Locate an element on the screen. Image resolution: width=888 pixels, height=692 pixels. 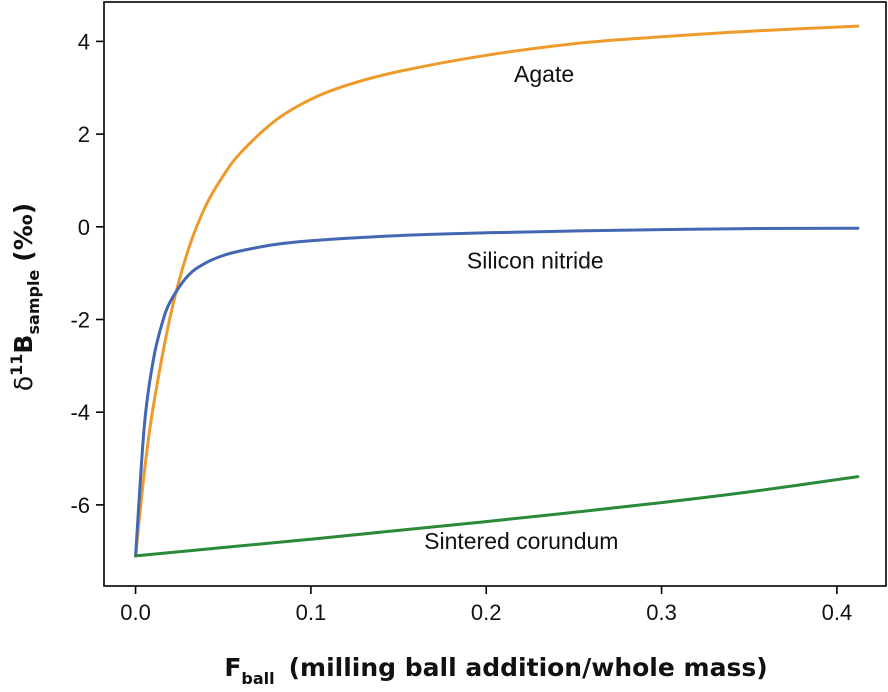
x-tick-label-3: 0.3 is located at coordinates (661, 612).